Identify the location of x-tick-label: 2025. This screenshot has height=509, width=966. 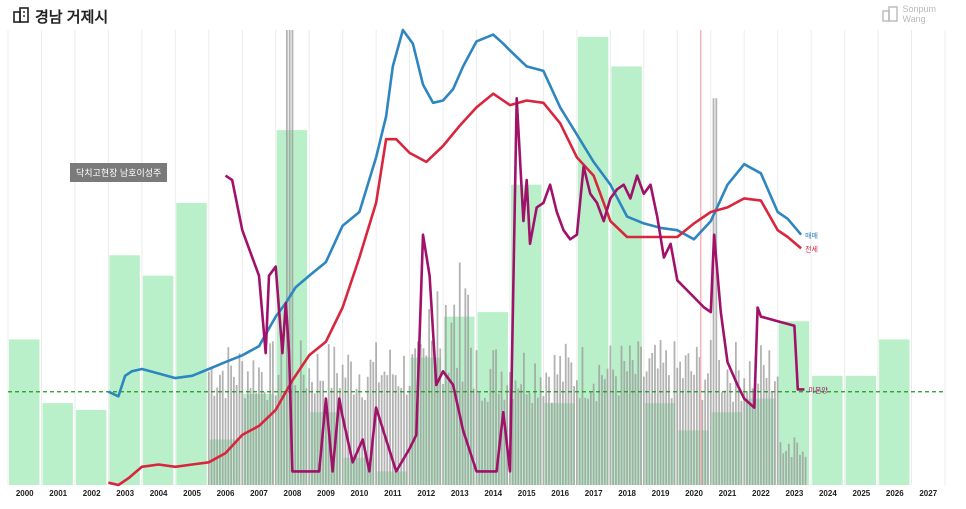
(861, 493).